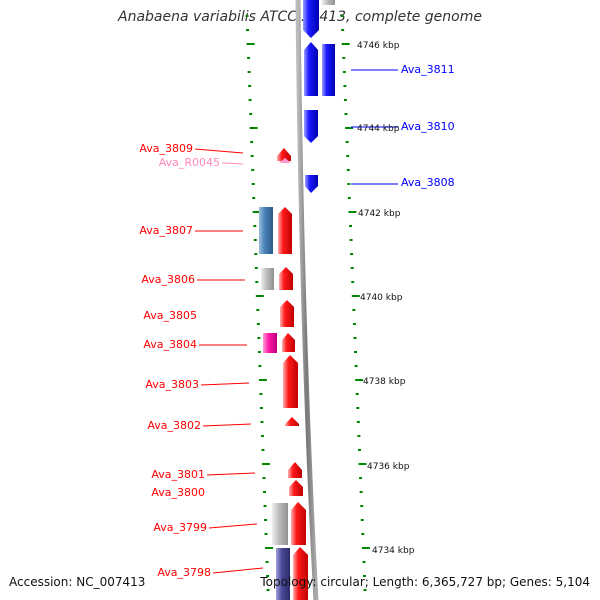 Image resolution: width=600 pixels, height=600 pixels. Describe the element at coordinates (166, 230) in the screenshot. I see `label-ava-3807: Ava_3807` at that location.